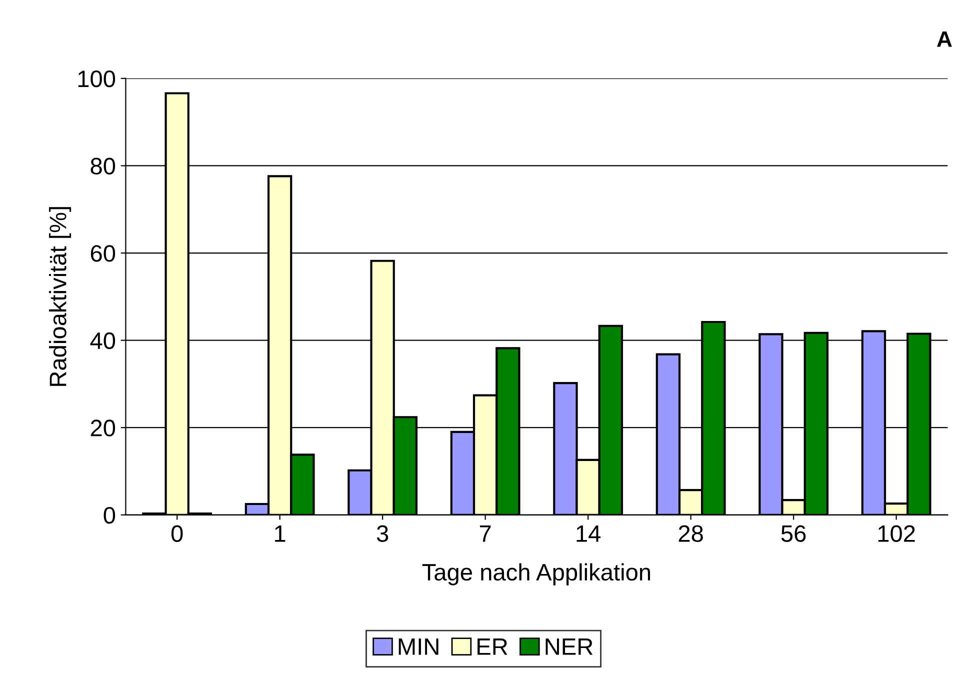 The width and height of the screenshot is (967, 682). Describe the element at coordinates (103, 253) in the screenshot. I see `y-tick-label: 60` at that location.